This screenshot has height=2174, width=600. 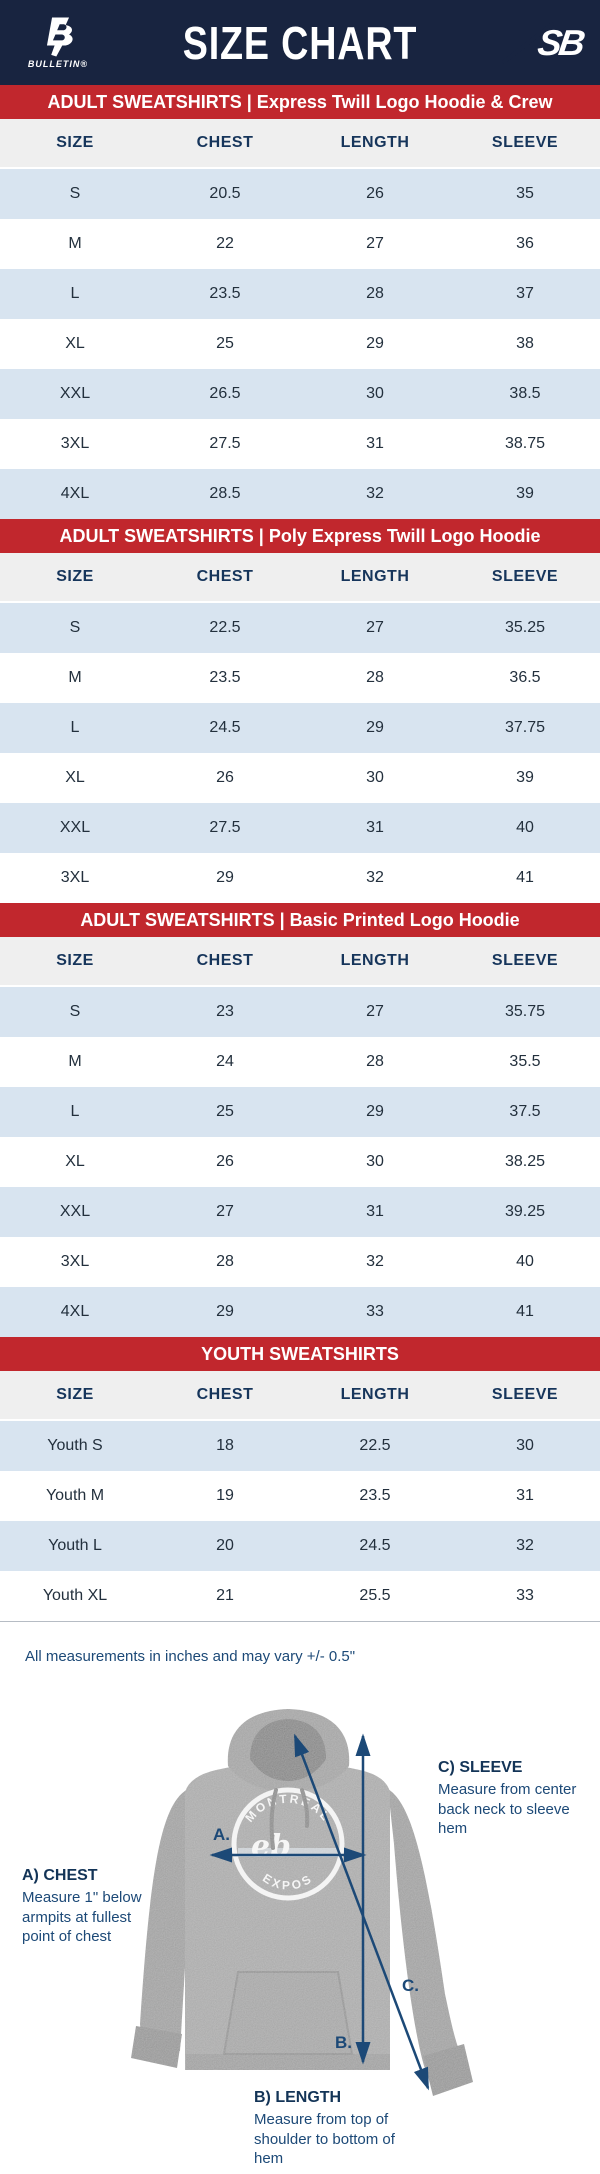 What do you see at coordinates (375, 343) in the screenshot?
I see `table-cell: 29` at bounding box center [375, 343].